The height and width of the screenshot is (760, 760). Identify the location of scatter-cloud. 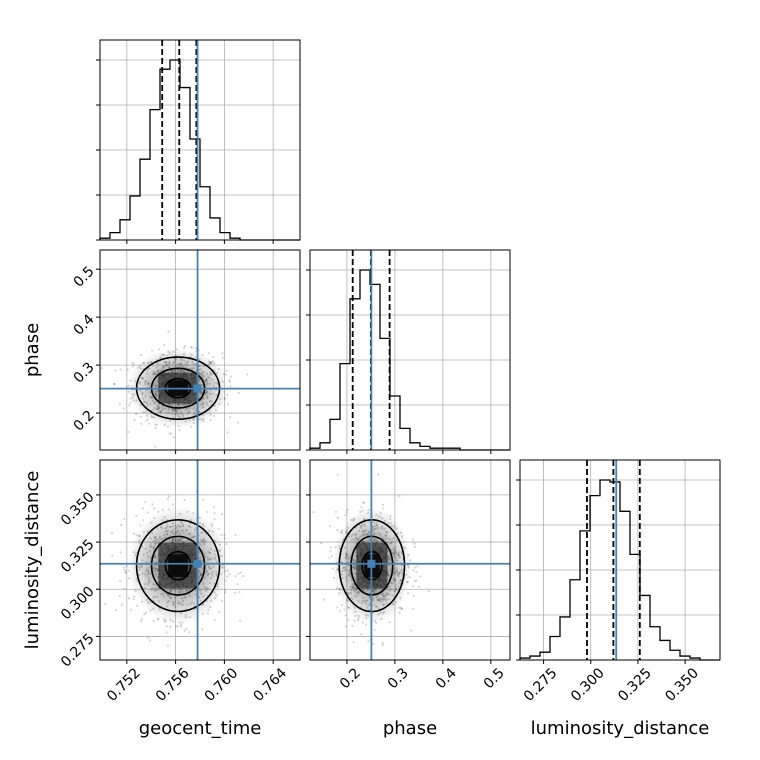
(174, 389).